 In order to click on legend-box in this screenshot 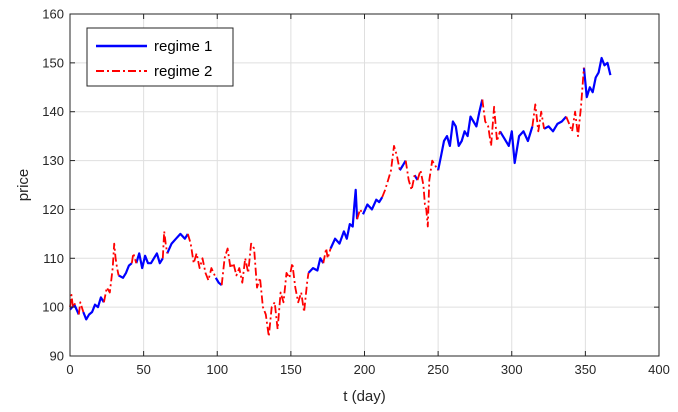, I will do `click(160, 57)`.